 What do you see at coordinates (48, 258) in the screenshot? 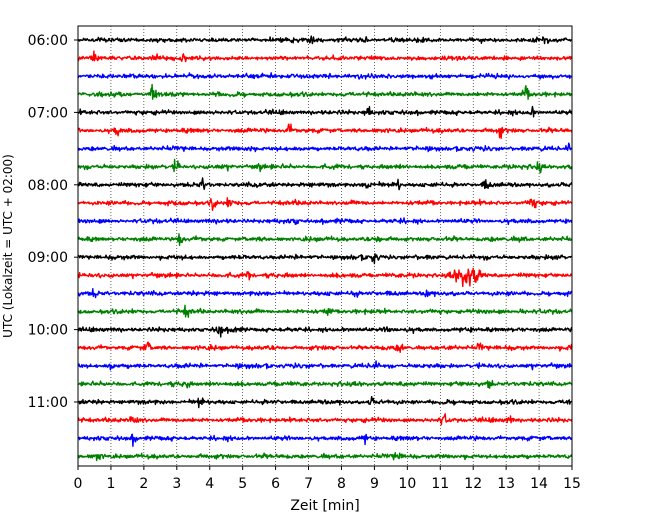
I see `y-tick-label: 09:00` at bounding box center [48, 258].